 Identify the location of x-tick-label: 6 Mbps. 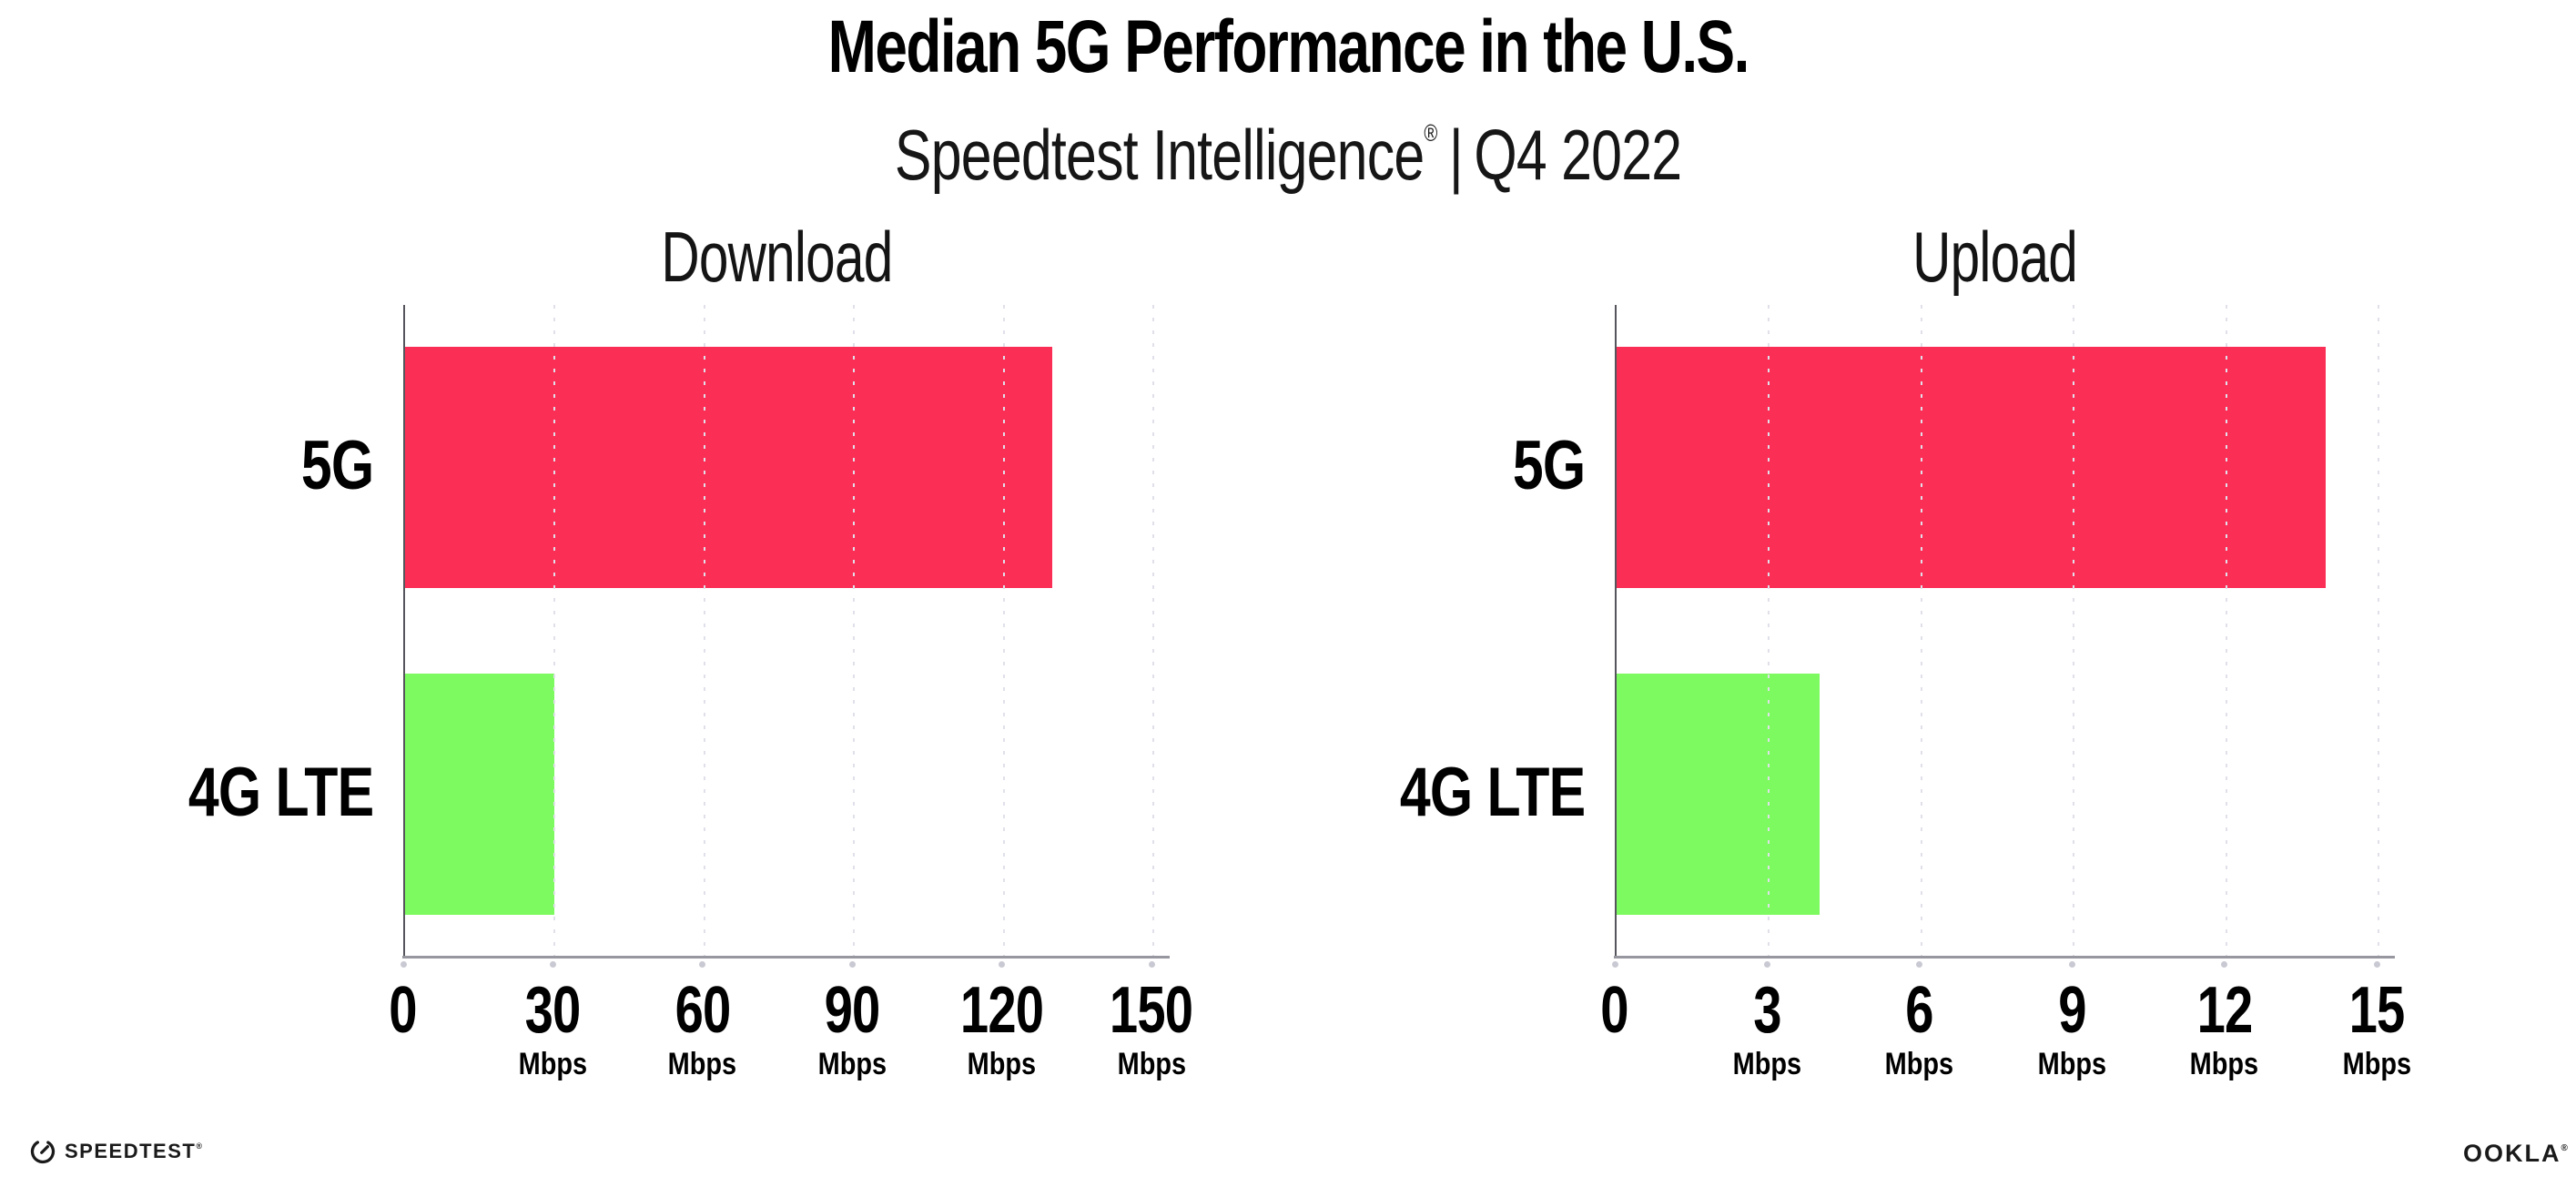
(1920, 1028).